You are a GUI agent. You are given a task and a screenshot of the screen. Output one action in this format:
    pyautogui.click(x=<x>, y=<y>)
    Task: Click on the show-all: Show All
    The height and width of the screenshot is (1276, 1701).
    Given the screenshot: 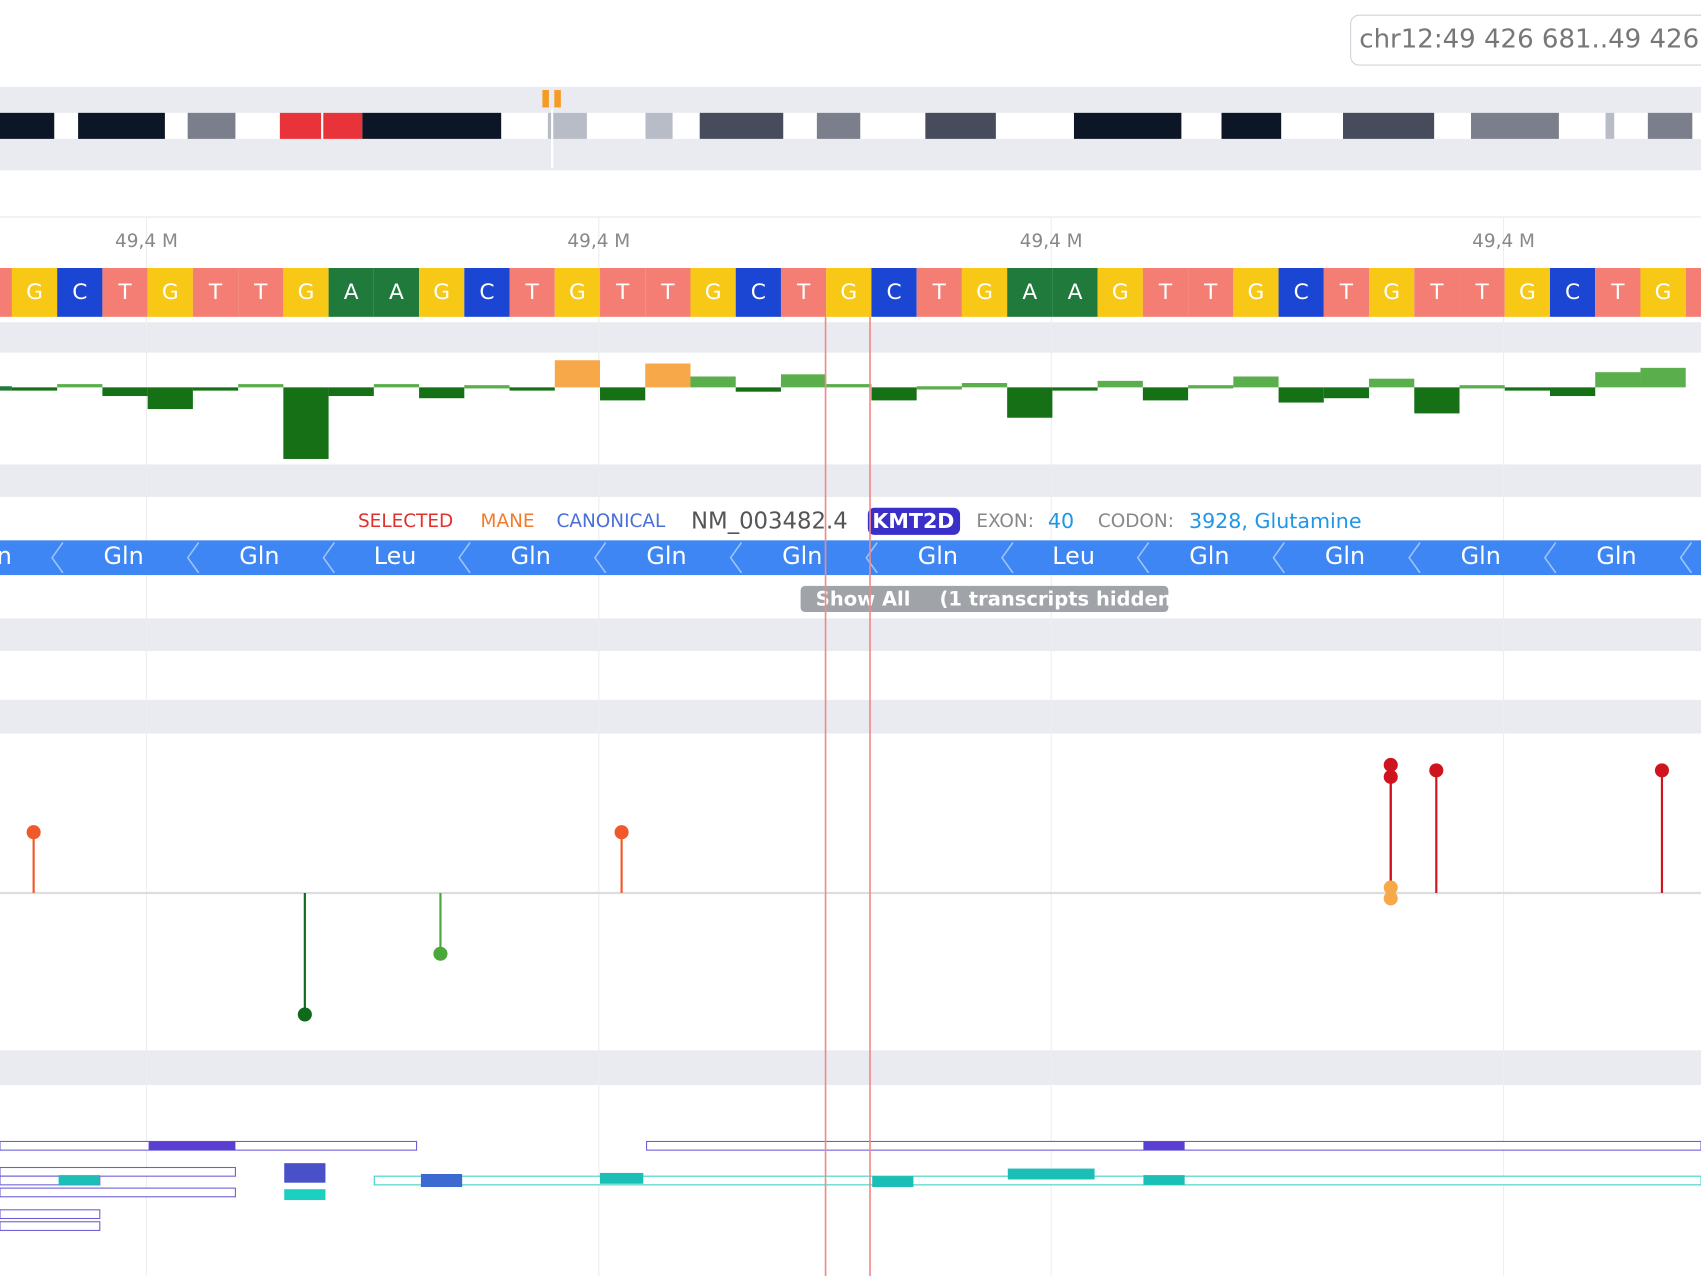 What is the action you would take?
    pyautogui.click(x=863, y=599)
    